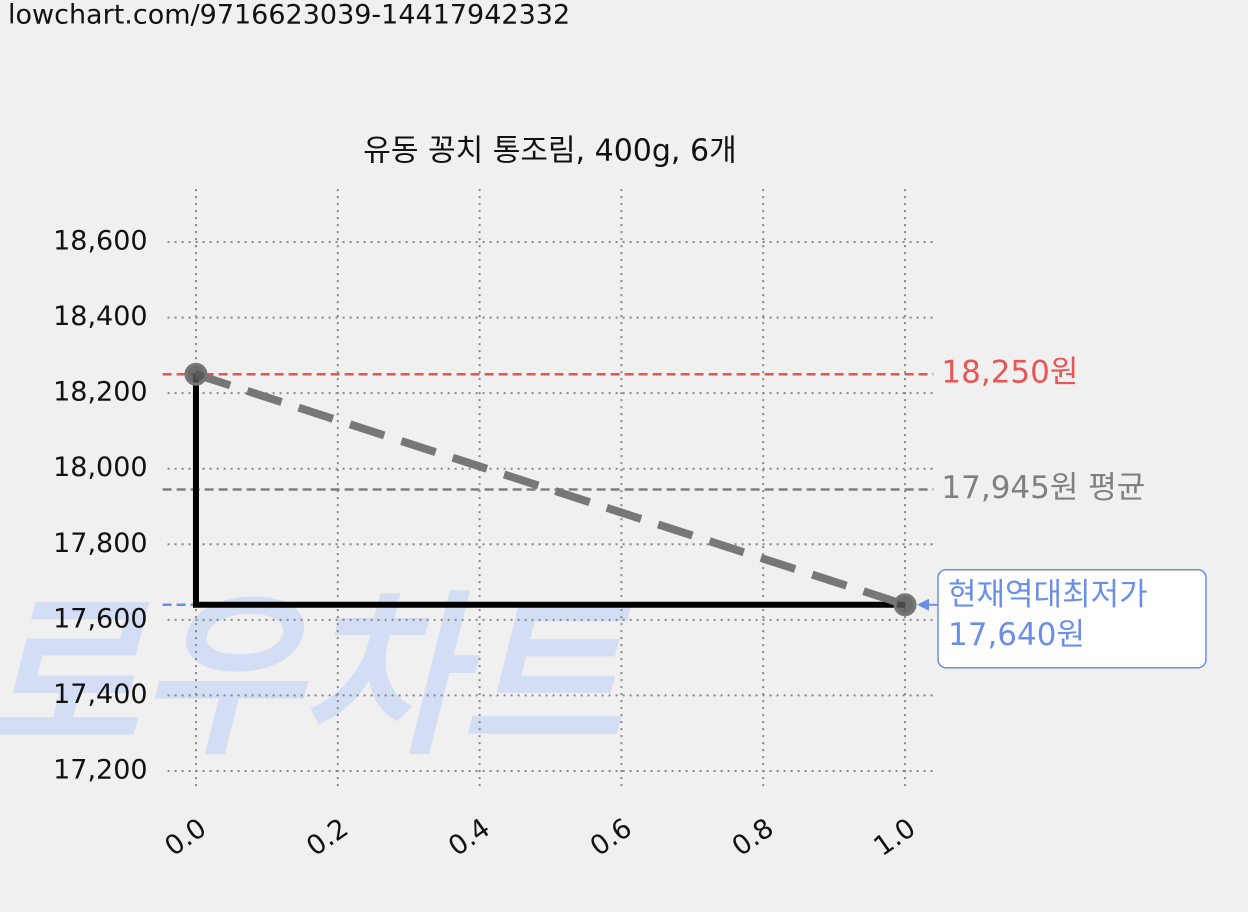  What do you see at coordinates (1016, 635) in the screenshot?
I see `current-label: 17,640원` at bounding box center [1016, 635].